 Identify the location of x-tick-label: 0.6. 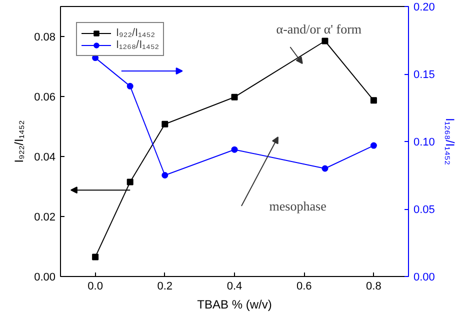
(304, 286).